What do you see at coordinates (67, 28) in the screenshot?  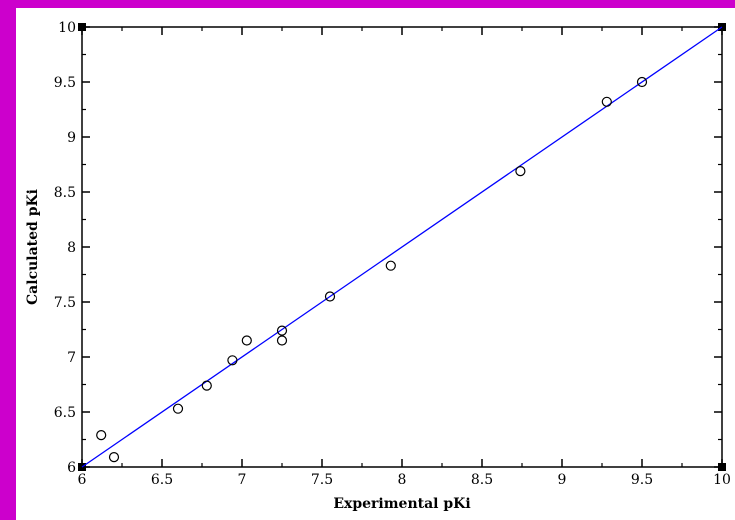 I see `y-tick-label: 10` at bounding box center [67, 28].